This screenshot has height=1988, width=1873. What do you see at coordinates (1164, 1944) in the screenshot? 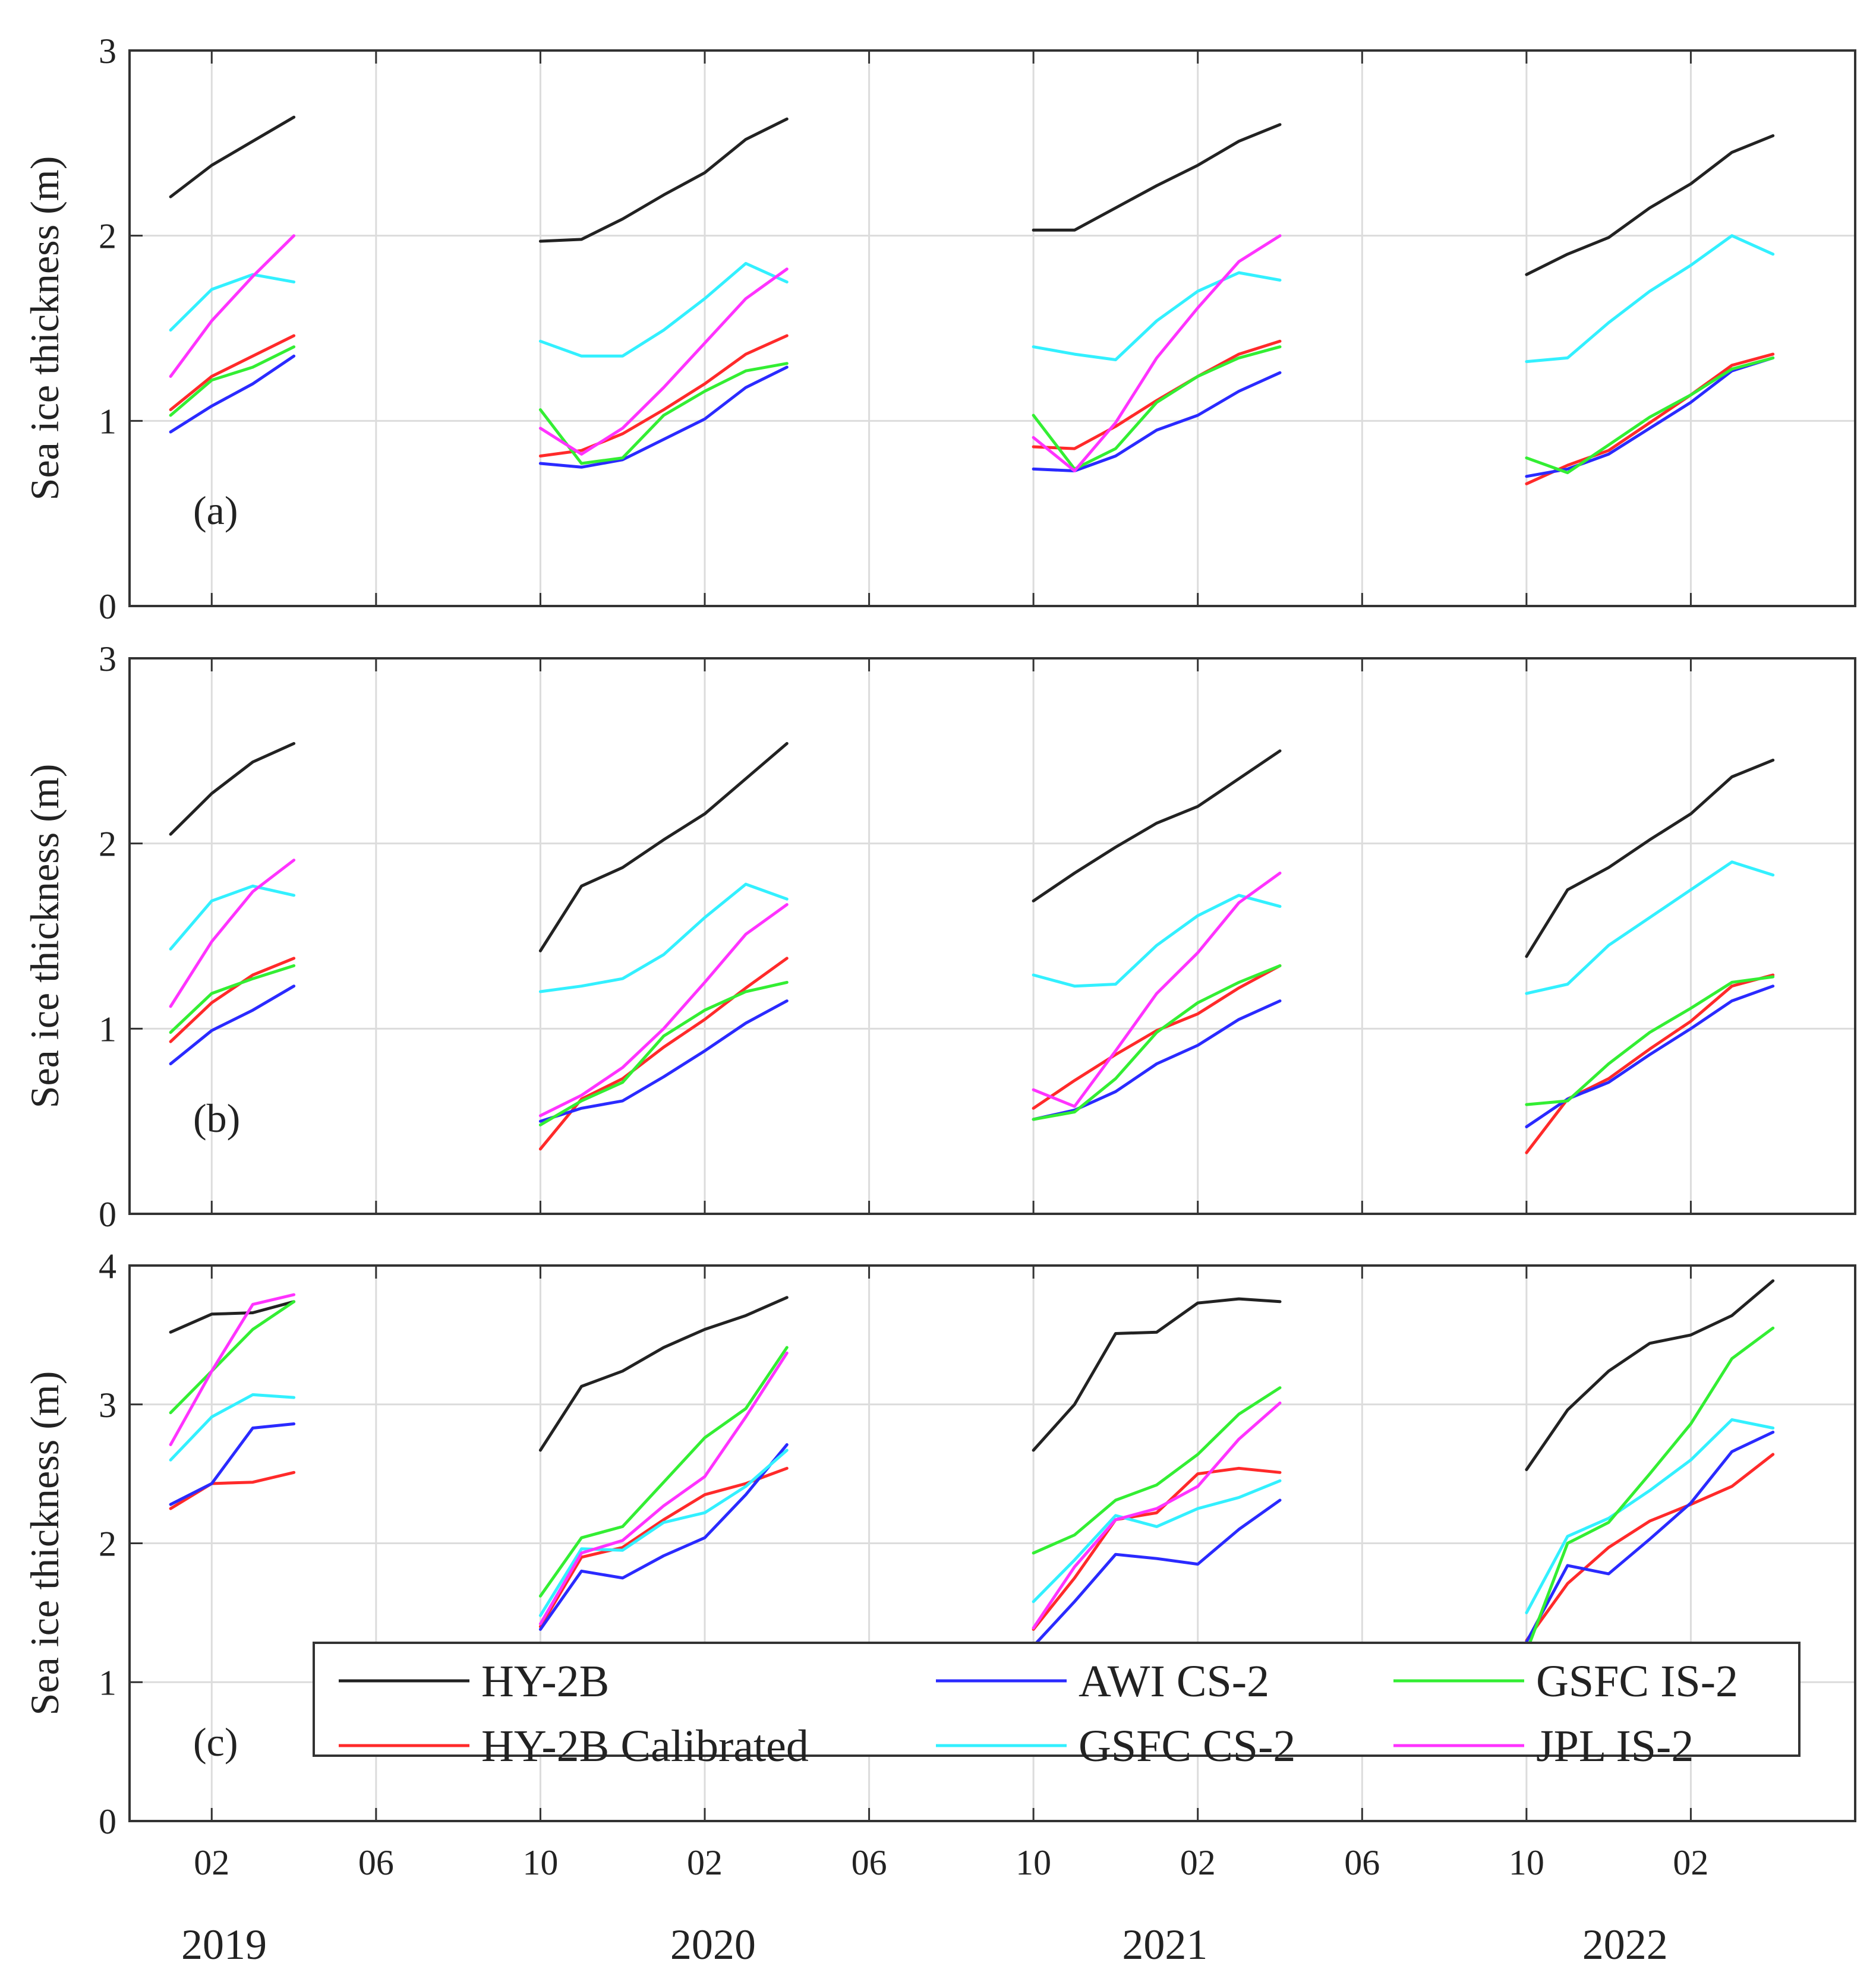
I see `year-label: 2021` at bounding box center [1164, 1944].